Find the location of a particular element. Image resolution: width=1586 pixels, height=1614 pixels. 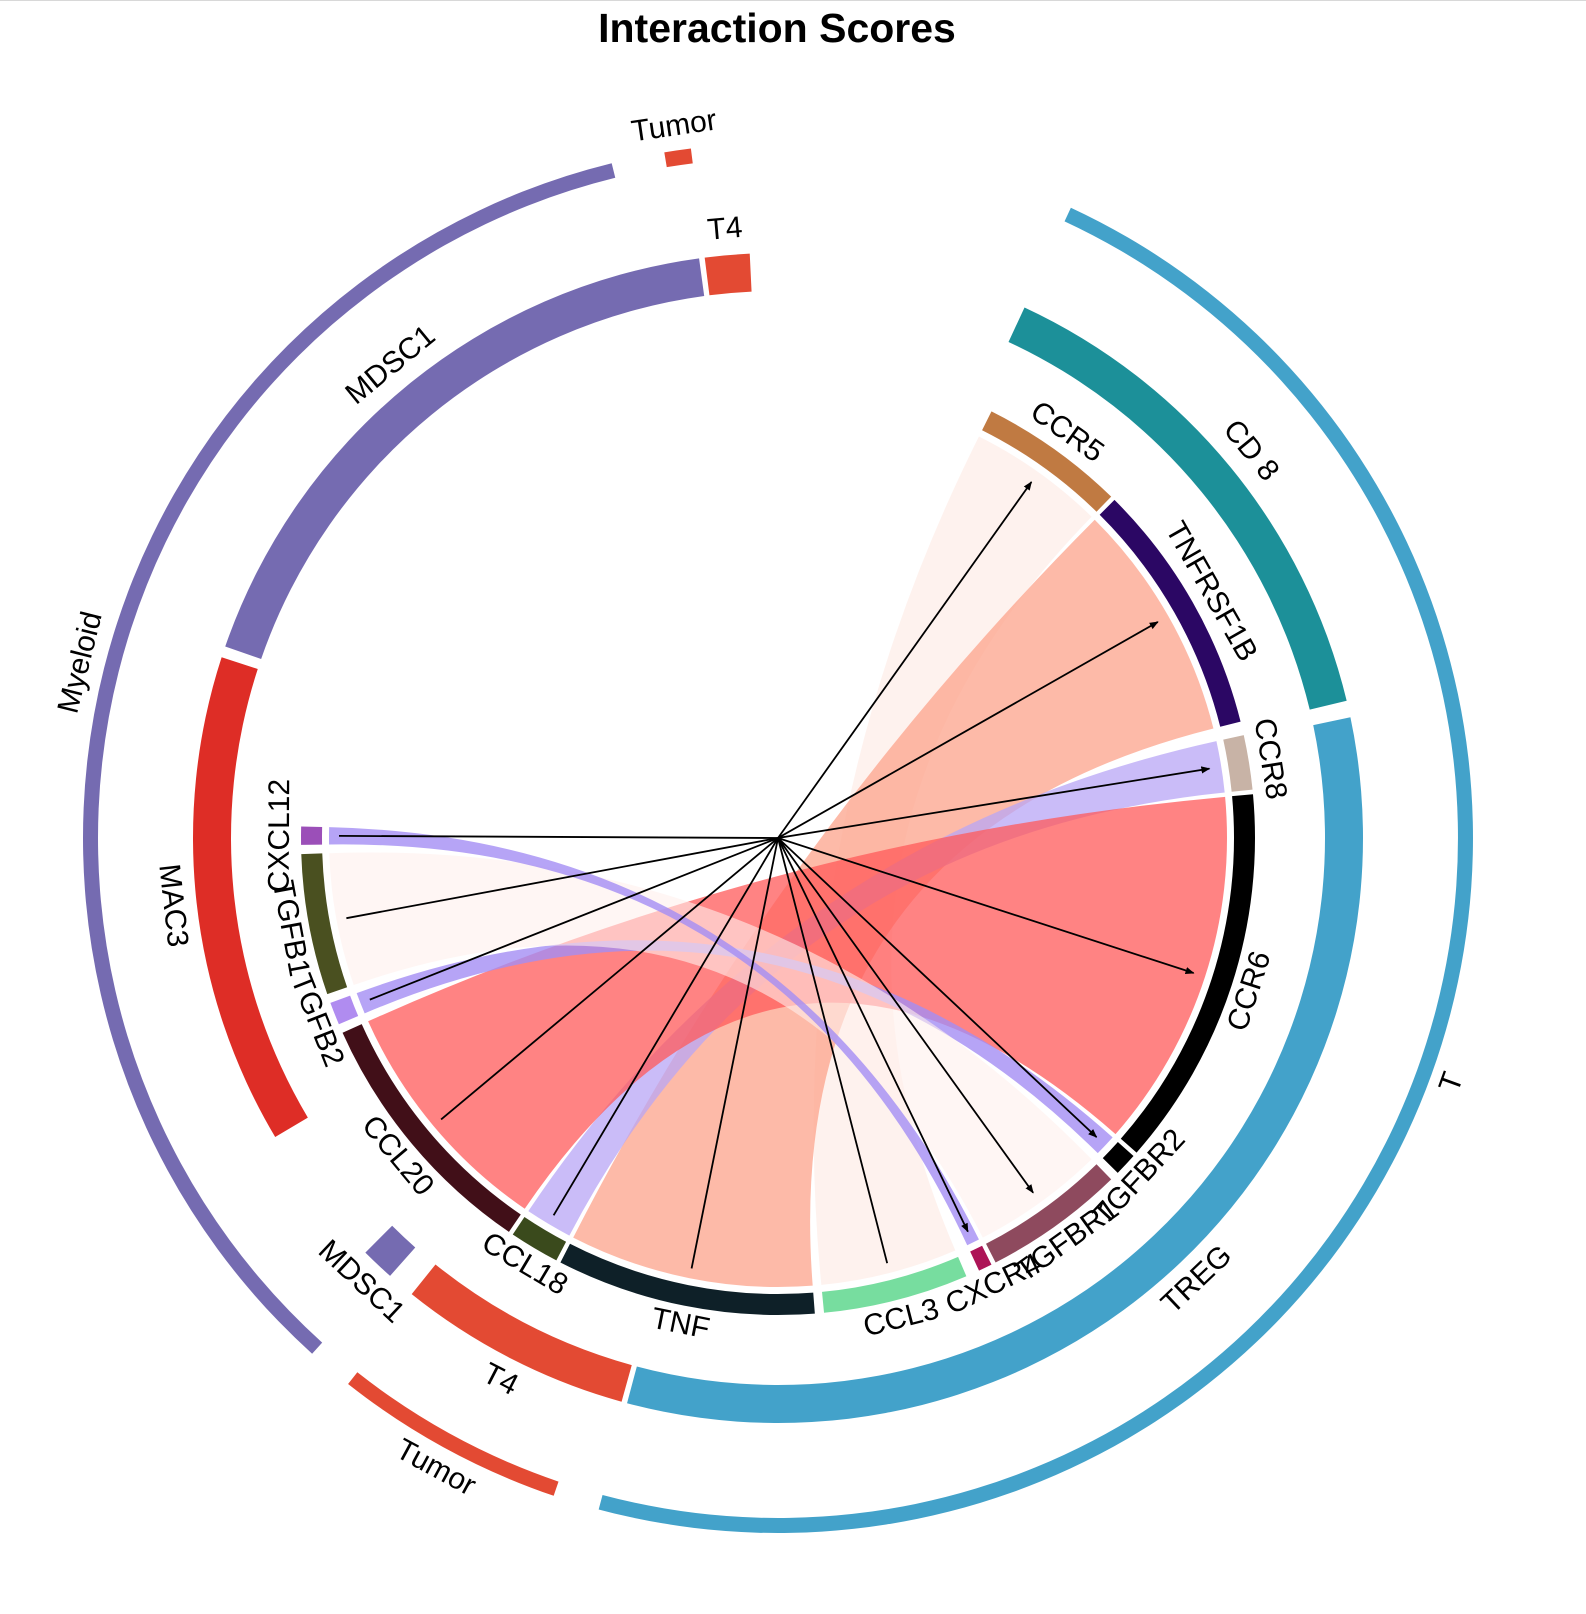

gene-label-ccr8-2: CCR8 is located at coordinates (1270, 759).